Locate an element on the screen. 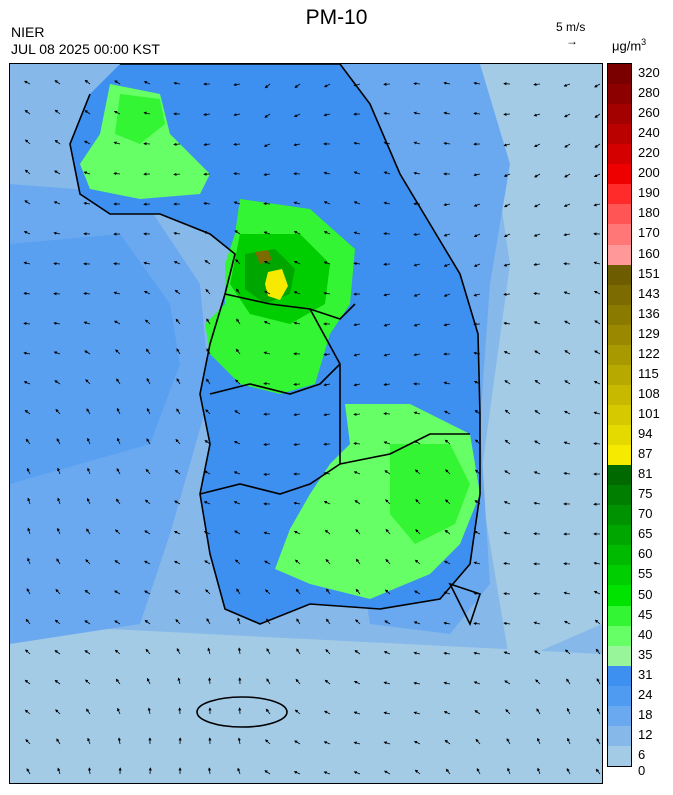 The image size is (673, 795). colorbar-tick-label: 170 is located at coordinates (649, 233).